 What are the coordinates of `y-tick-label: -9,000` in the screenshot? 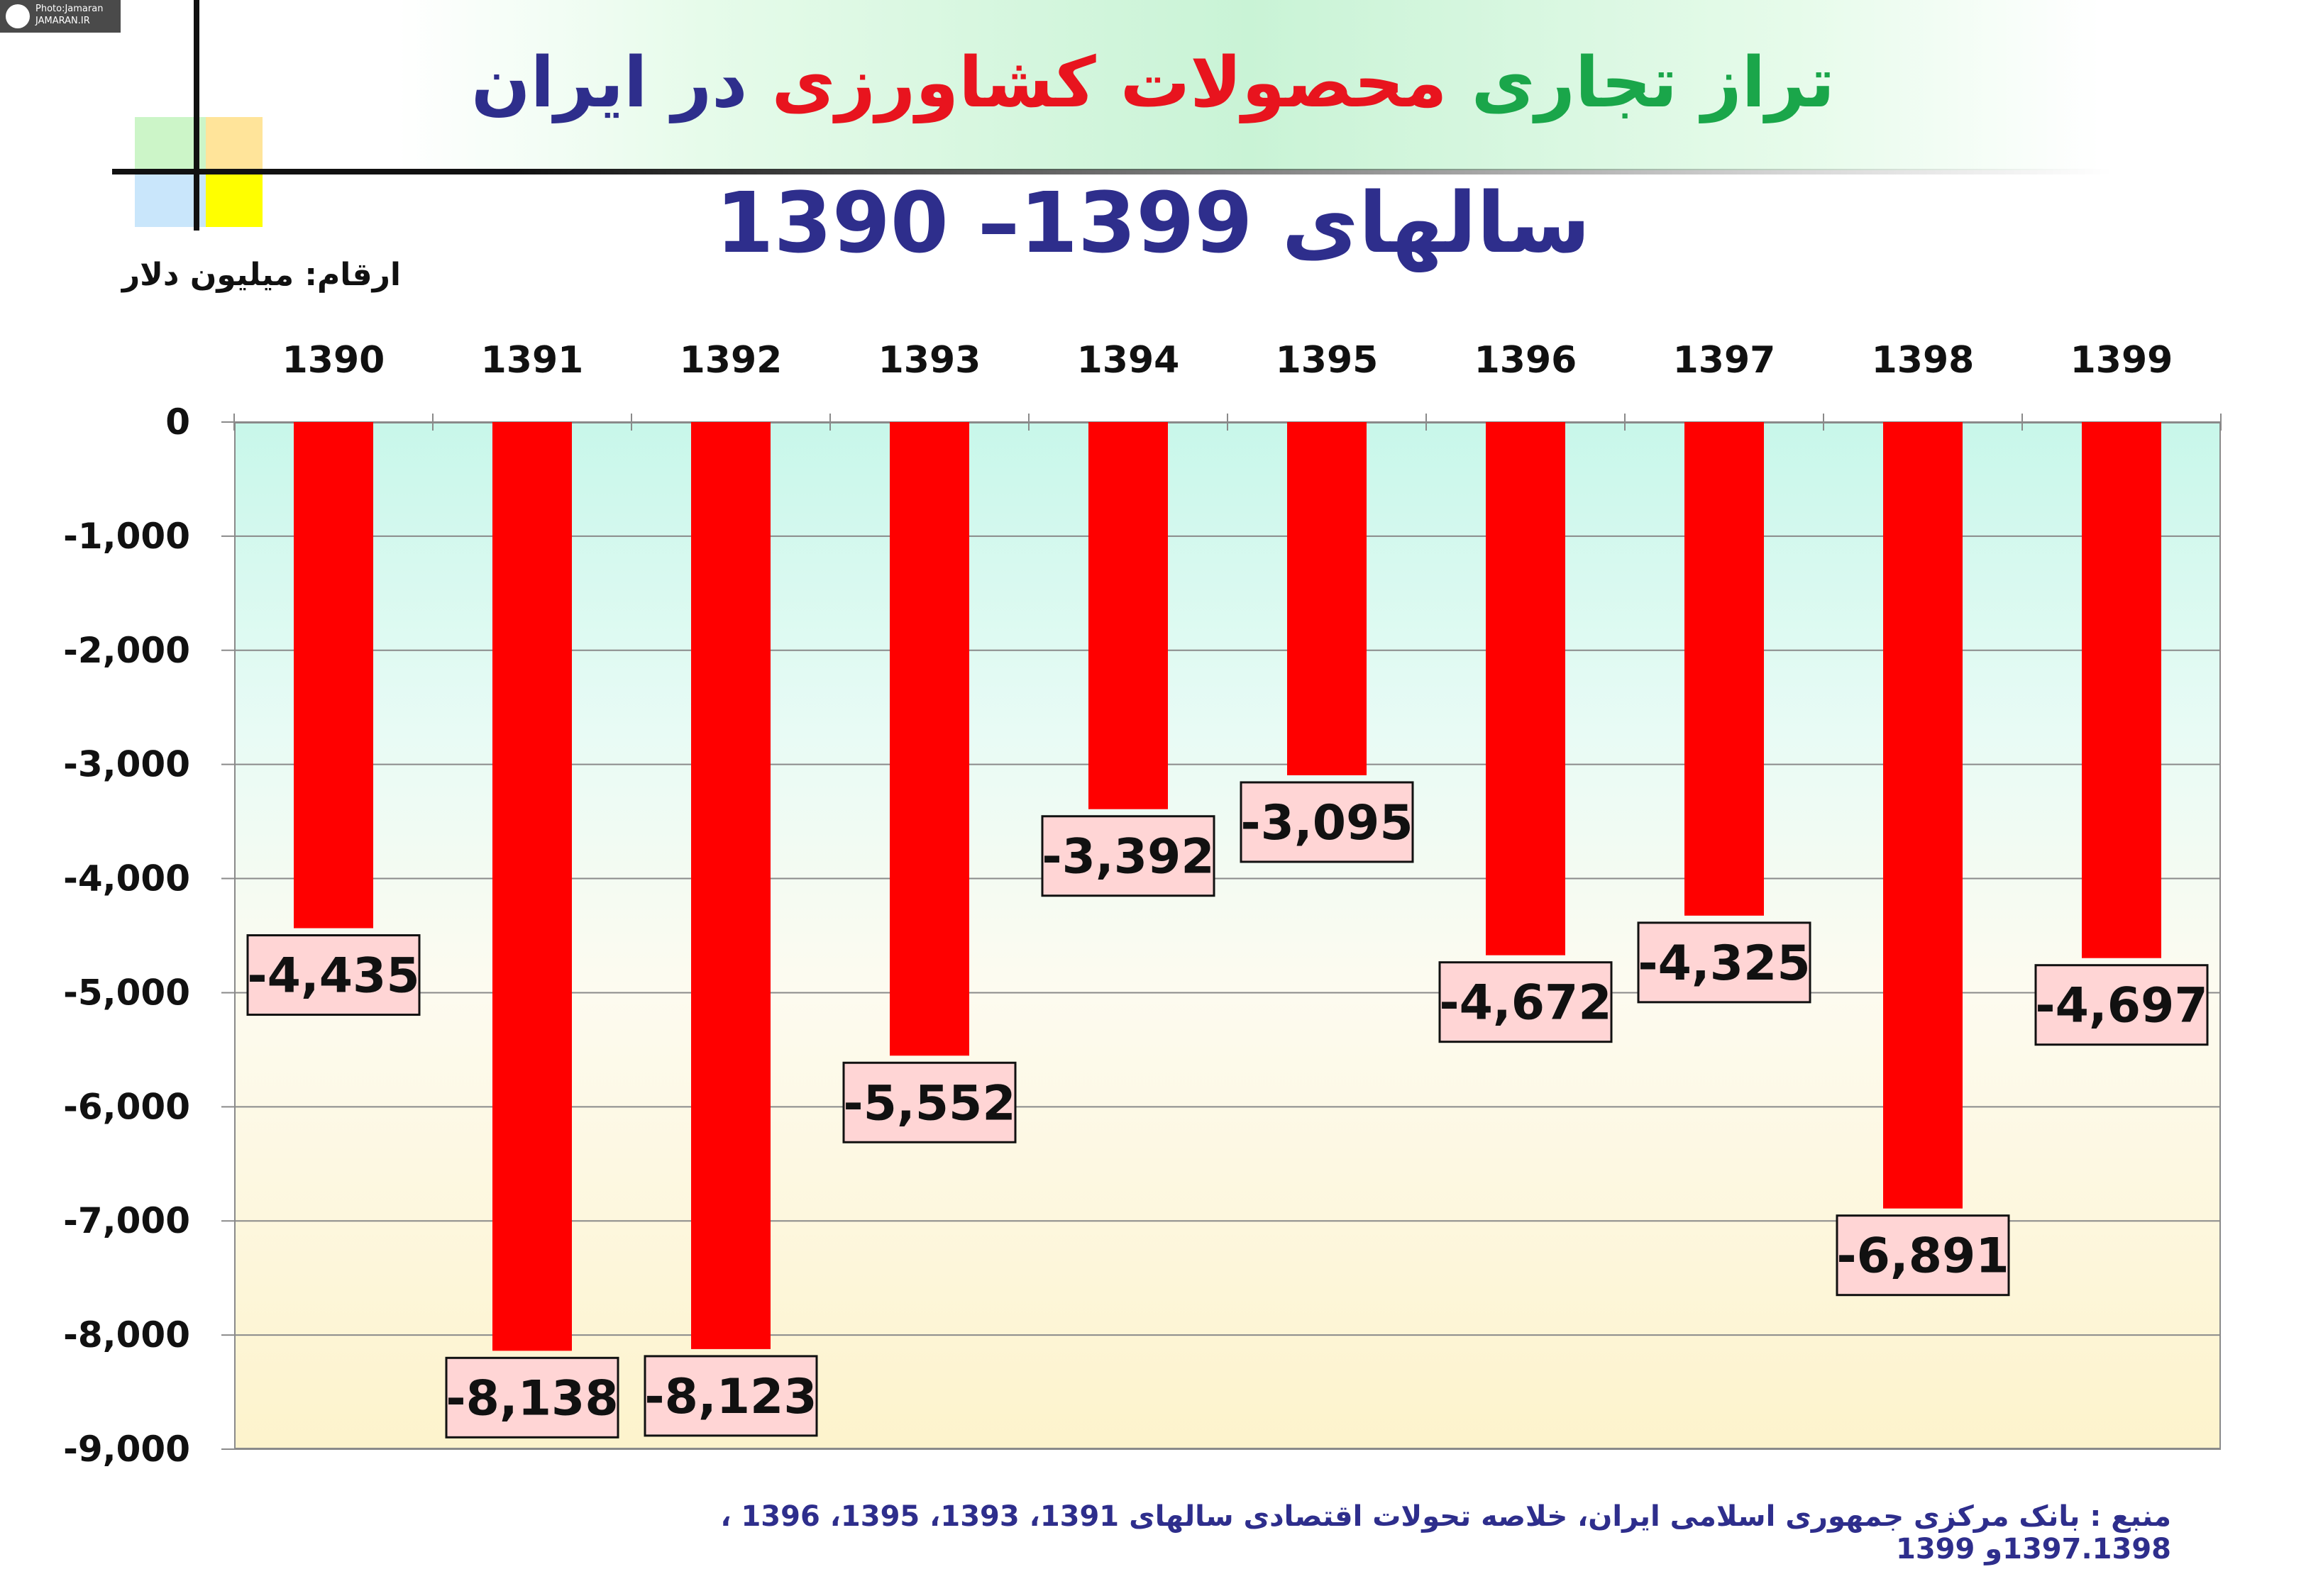 It's located at (127, 1449).